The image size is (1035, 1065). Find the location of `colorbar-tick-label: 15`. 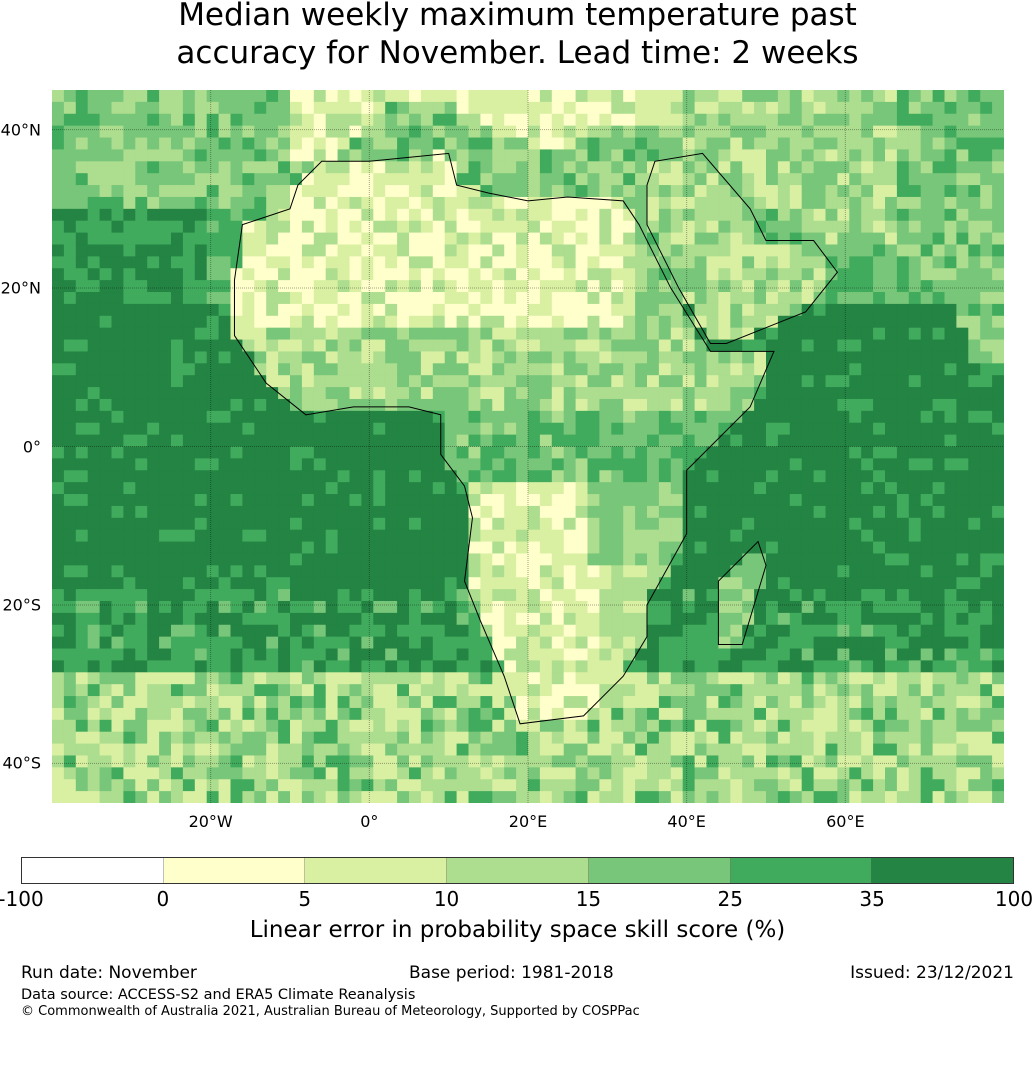

colorbar-tick-label: 15 is located at coordinates (588, 899).